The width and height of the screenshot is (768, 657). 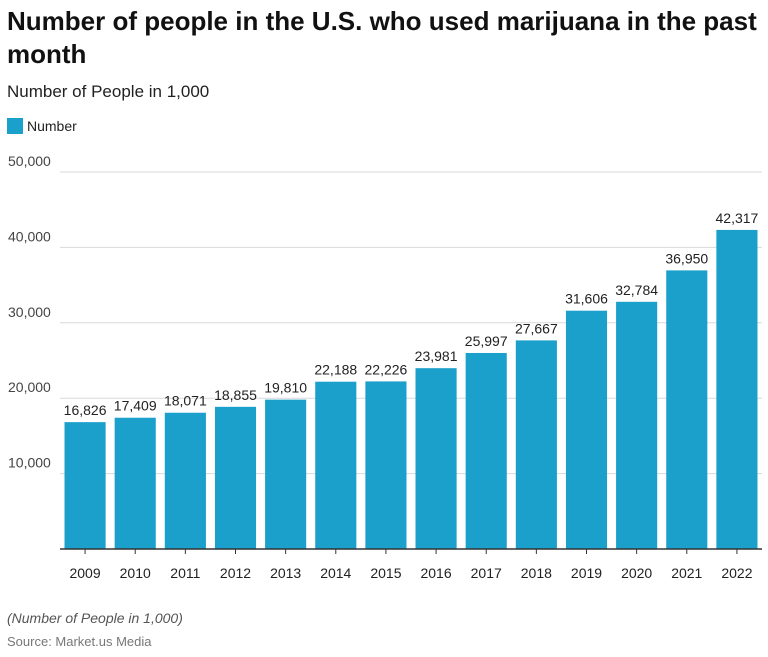 What do you see at coordinates (586, 573) in the screenshot?
I see `x-tick-label: 2019` at bounding box center [586, 573].